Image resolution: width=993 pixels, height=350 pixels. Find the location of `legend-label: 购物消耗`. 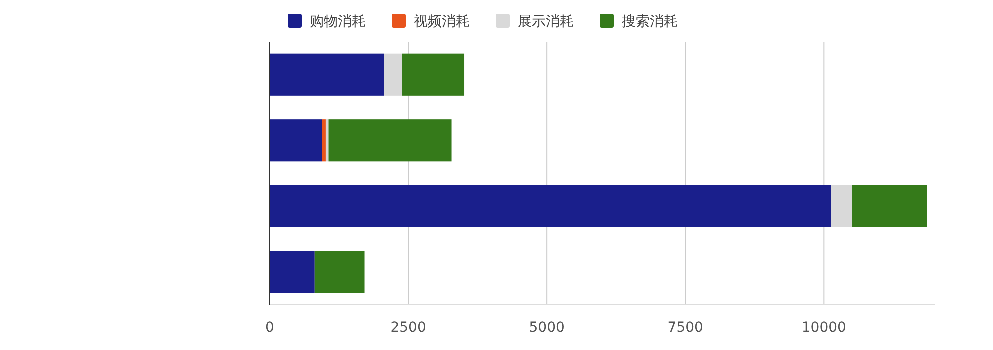

legend-label: 购物消耗 is located at coordinates (338, 22).